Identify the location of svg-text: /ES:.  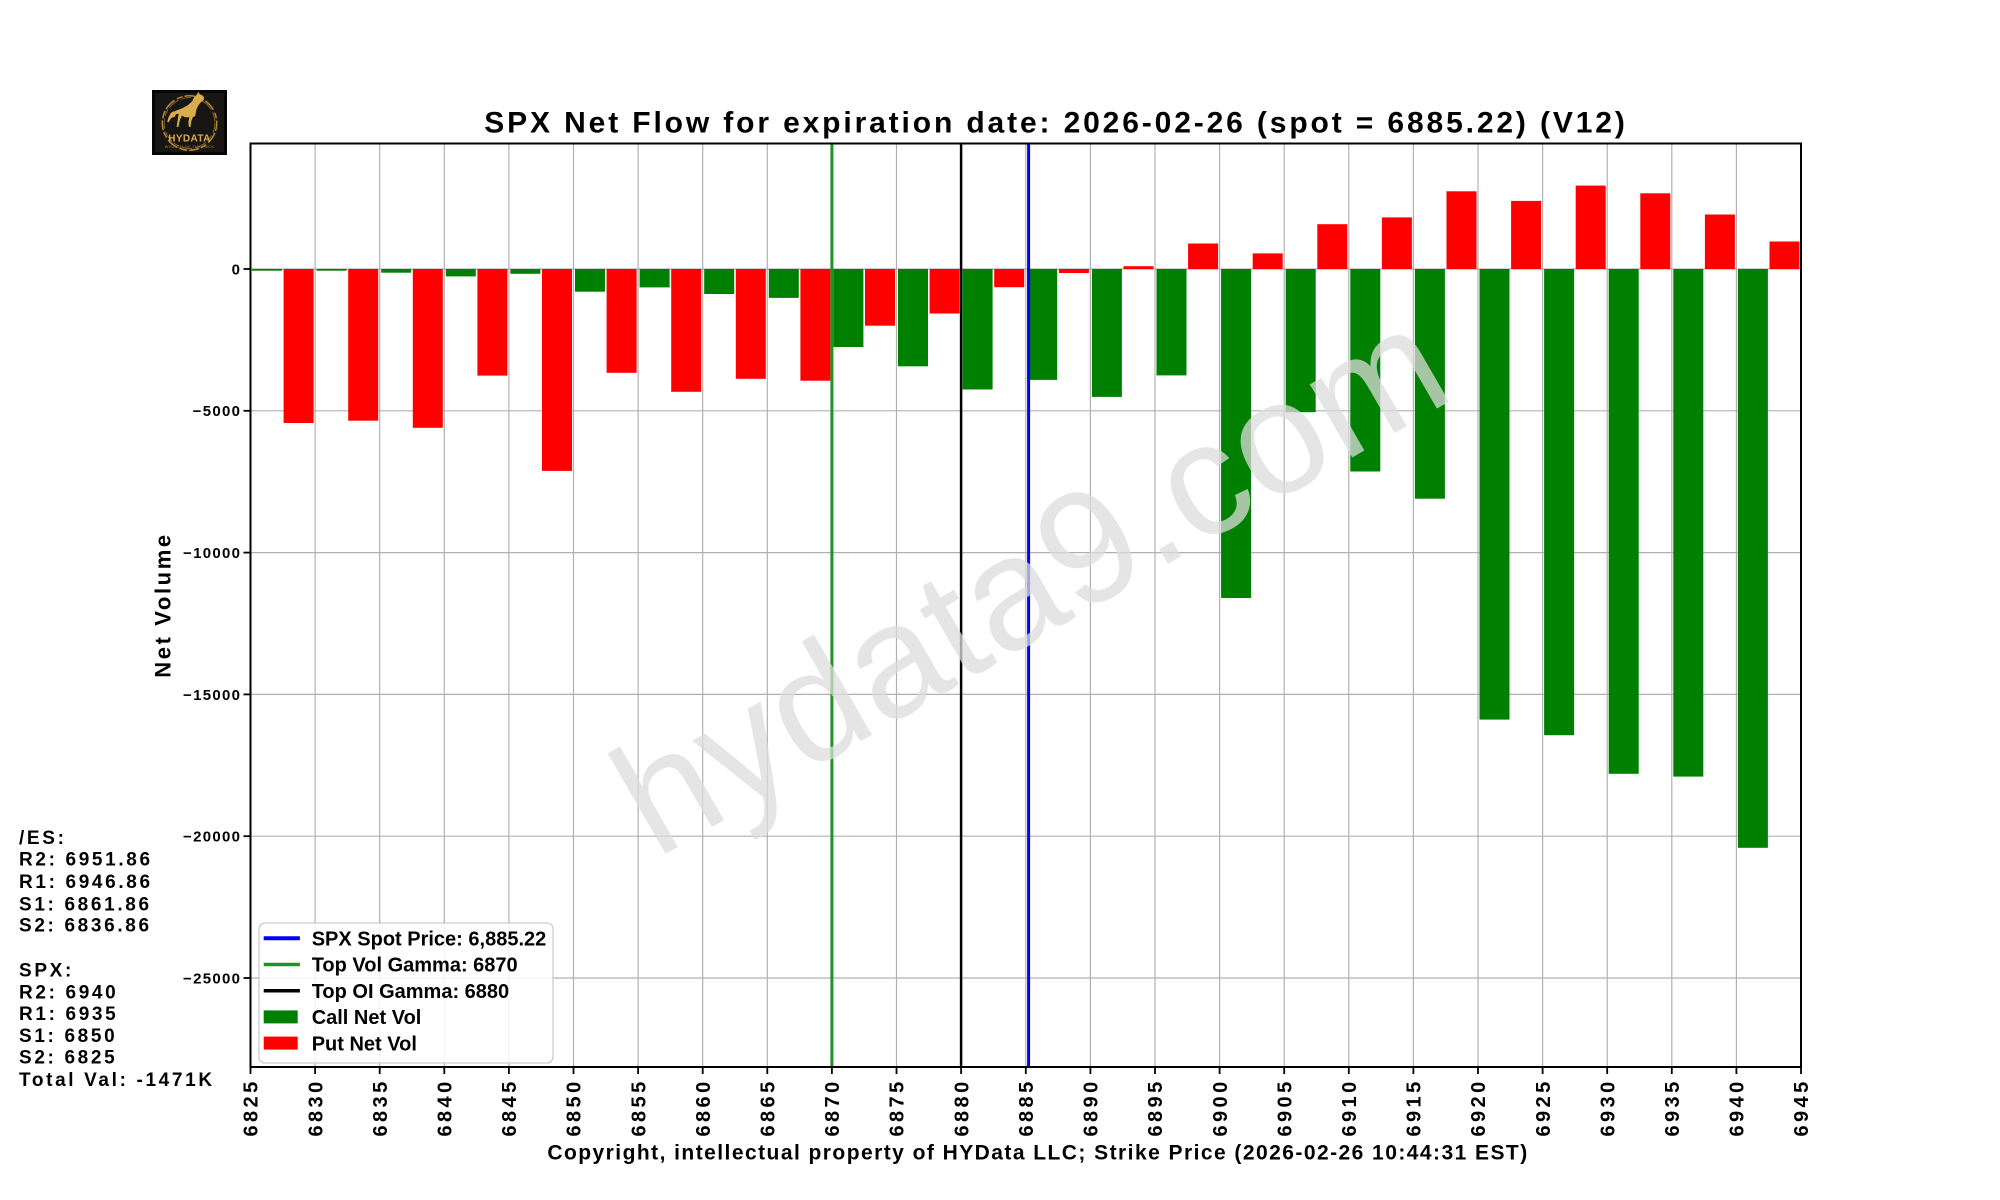
(43, 838).